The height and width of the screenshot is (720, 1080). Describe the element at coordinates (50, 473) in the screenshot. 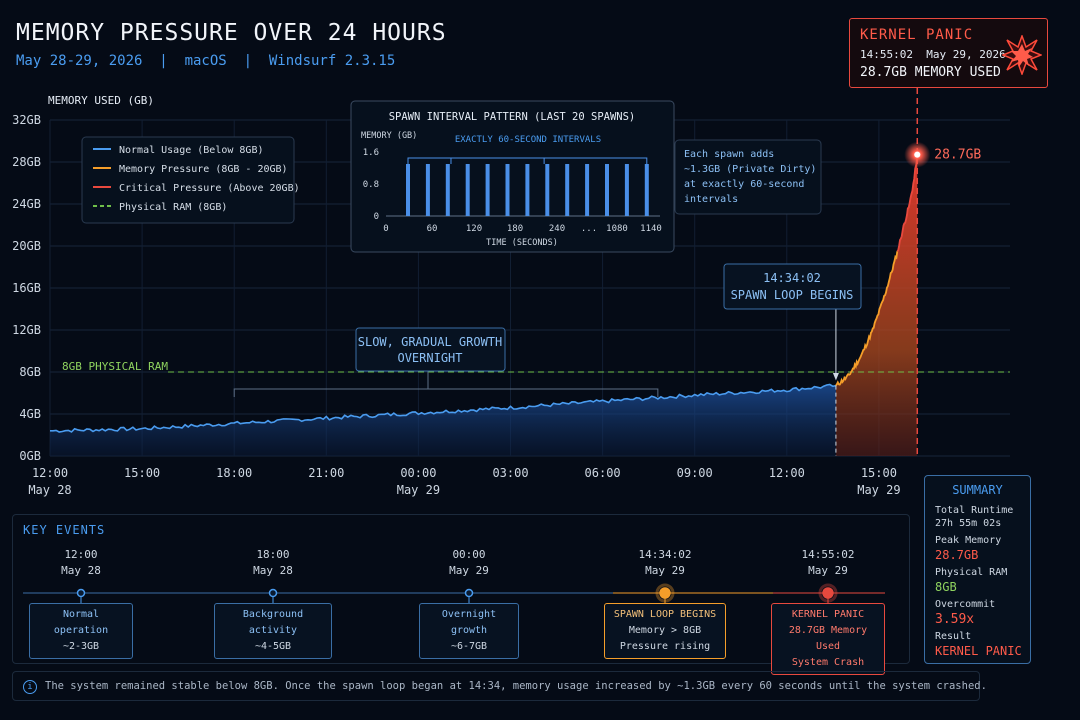

I see `x-tick-label: 12:00` at that location.